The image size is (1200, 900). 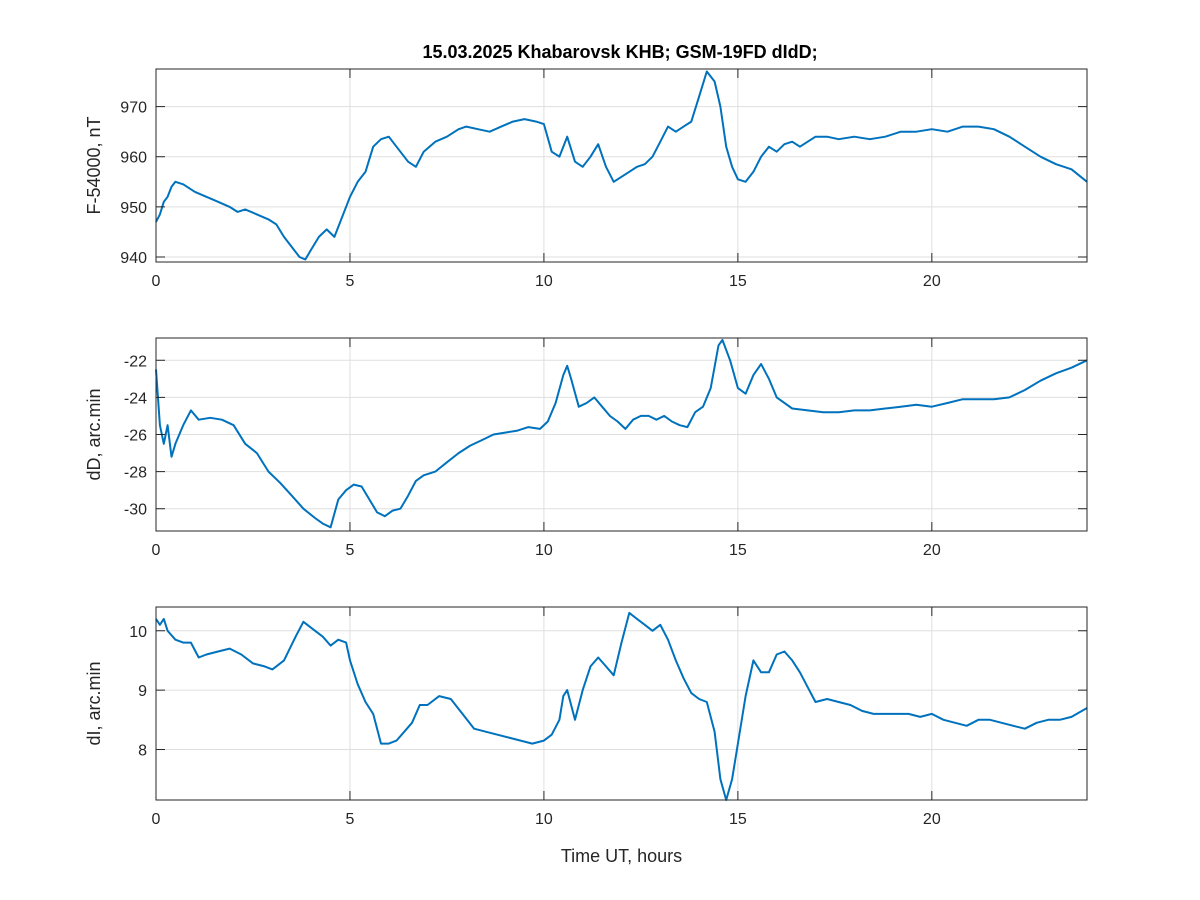 I want to click on y-axis-label: dI, arc.min, so click(x=94, y=703).